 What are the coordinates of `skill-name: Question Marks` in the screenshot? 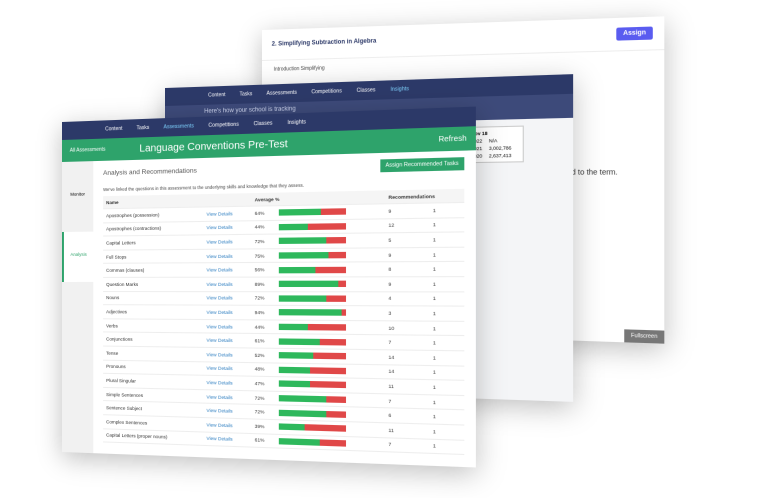 It's located at (153, 284).